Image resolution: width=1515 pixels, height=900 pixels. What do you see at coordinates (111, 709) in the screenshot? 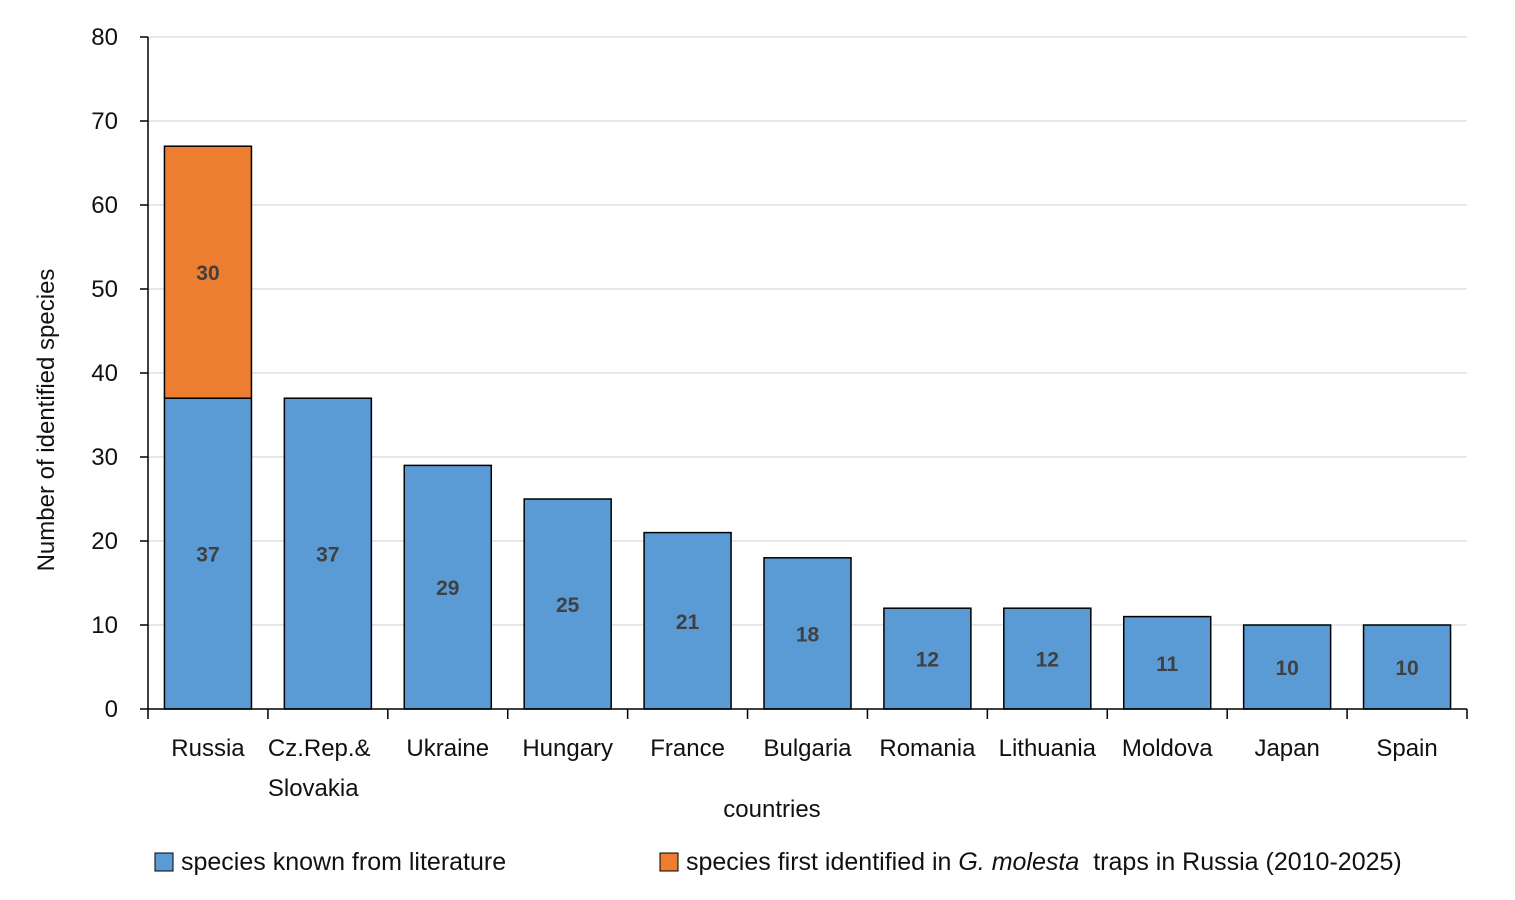
I see `y-tick-label: 0` at bounding box center [111, 709].